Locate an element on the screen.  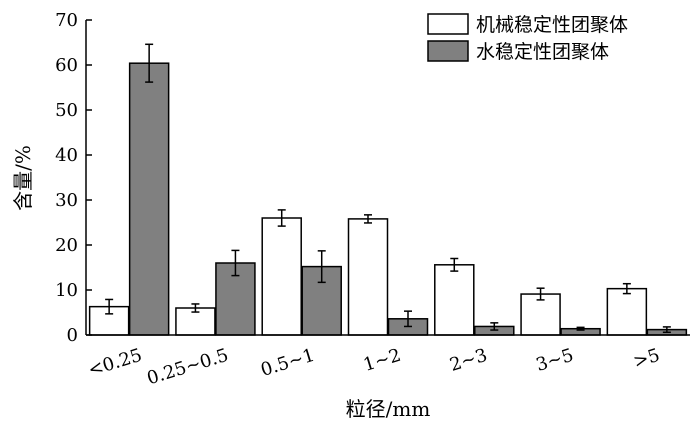
y-tick-label: 40 is located at coordinates (66, 155).